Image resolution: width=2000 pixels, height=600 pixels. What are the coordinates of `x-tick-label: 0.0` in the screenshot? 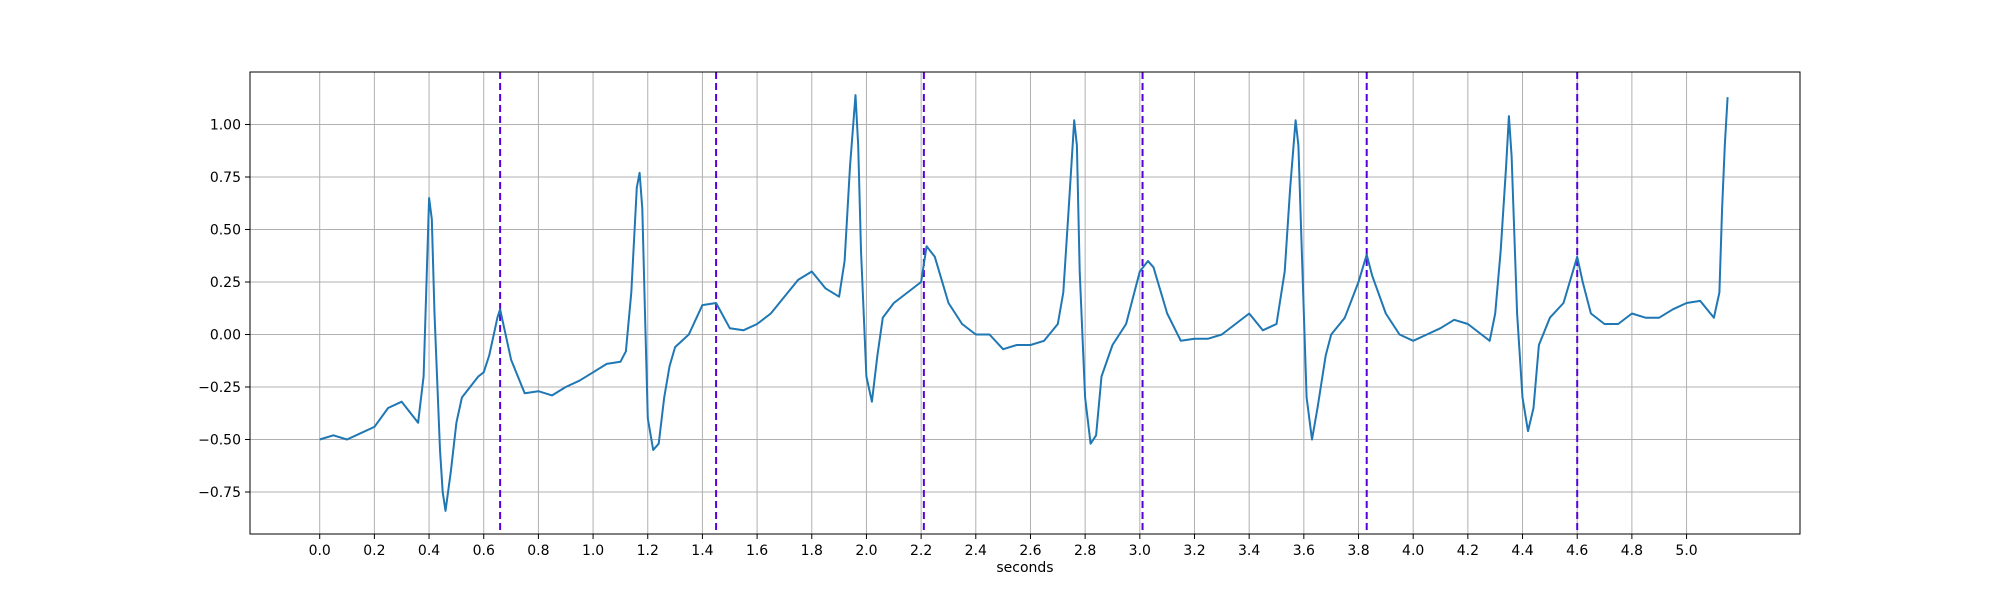 It's located at (320, 551).